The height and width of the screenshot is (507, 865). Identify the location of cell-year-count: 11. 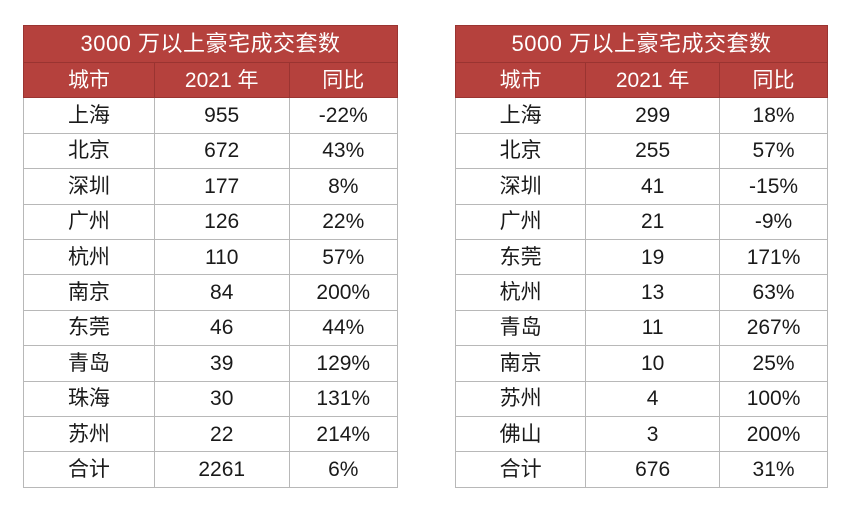
(653, 328).